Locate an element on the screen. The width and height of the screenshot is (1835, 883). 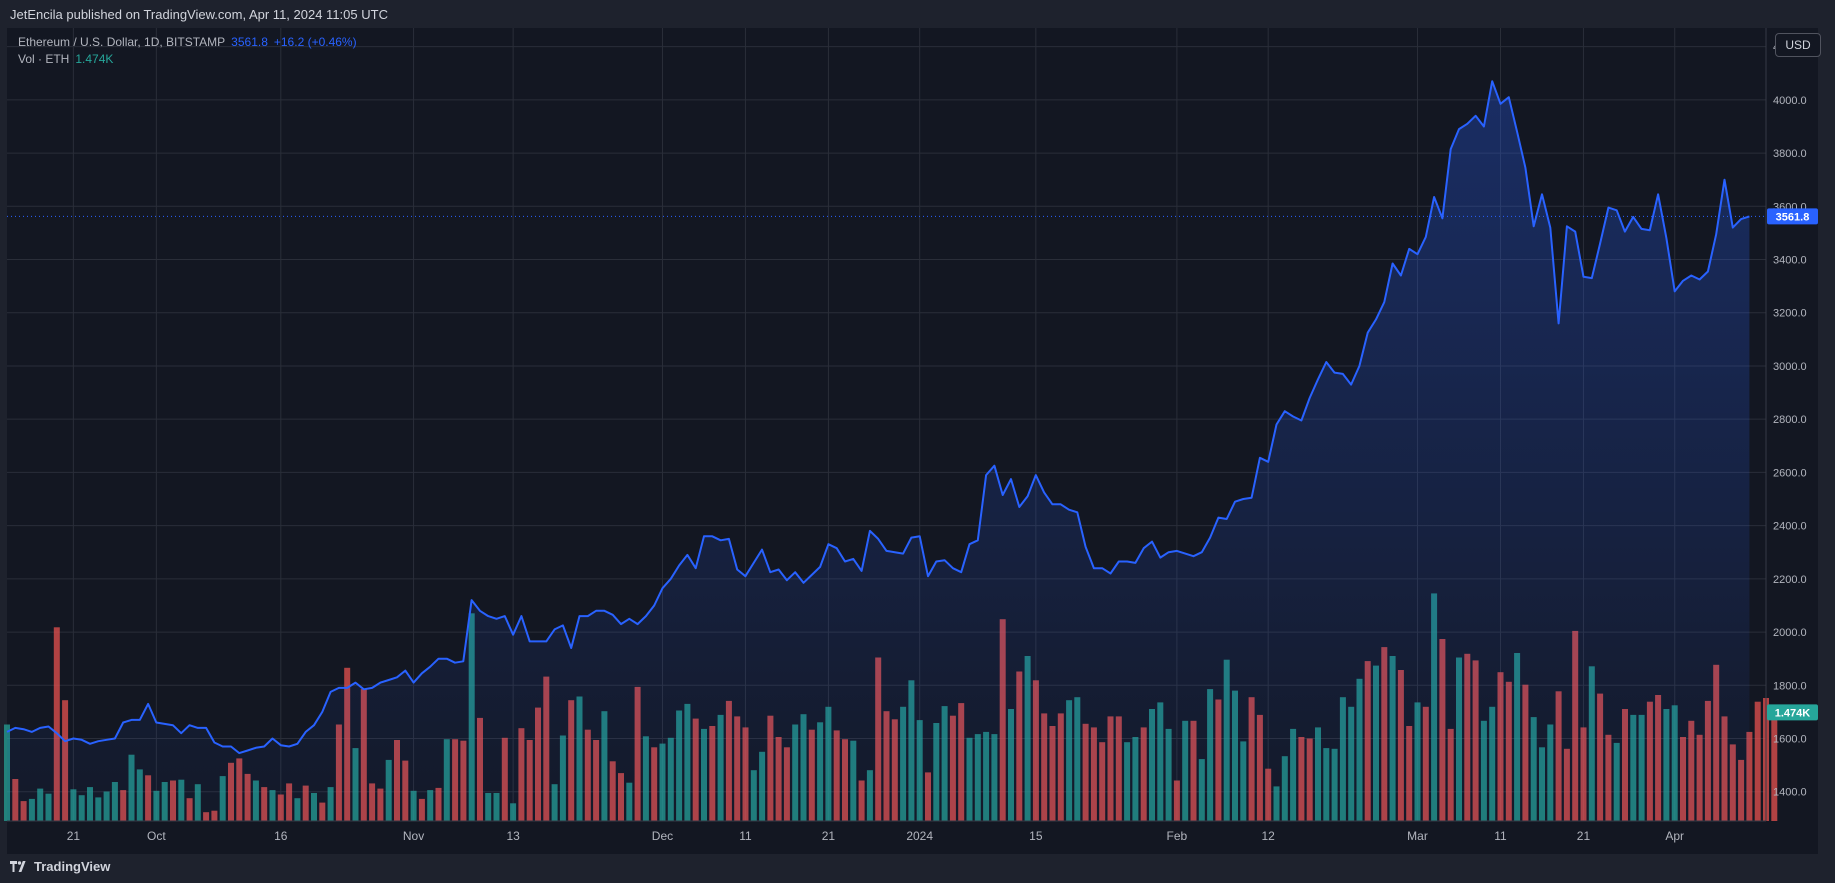
volume-value: 1.474K is located at coordinates (94, 59).